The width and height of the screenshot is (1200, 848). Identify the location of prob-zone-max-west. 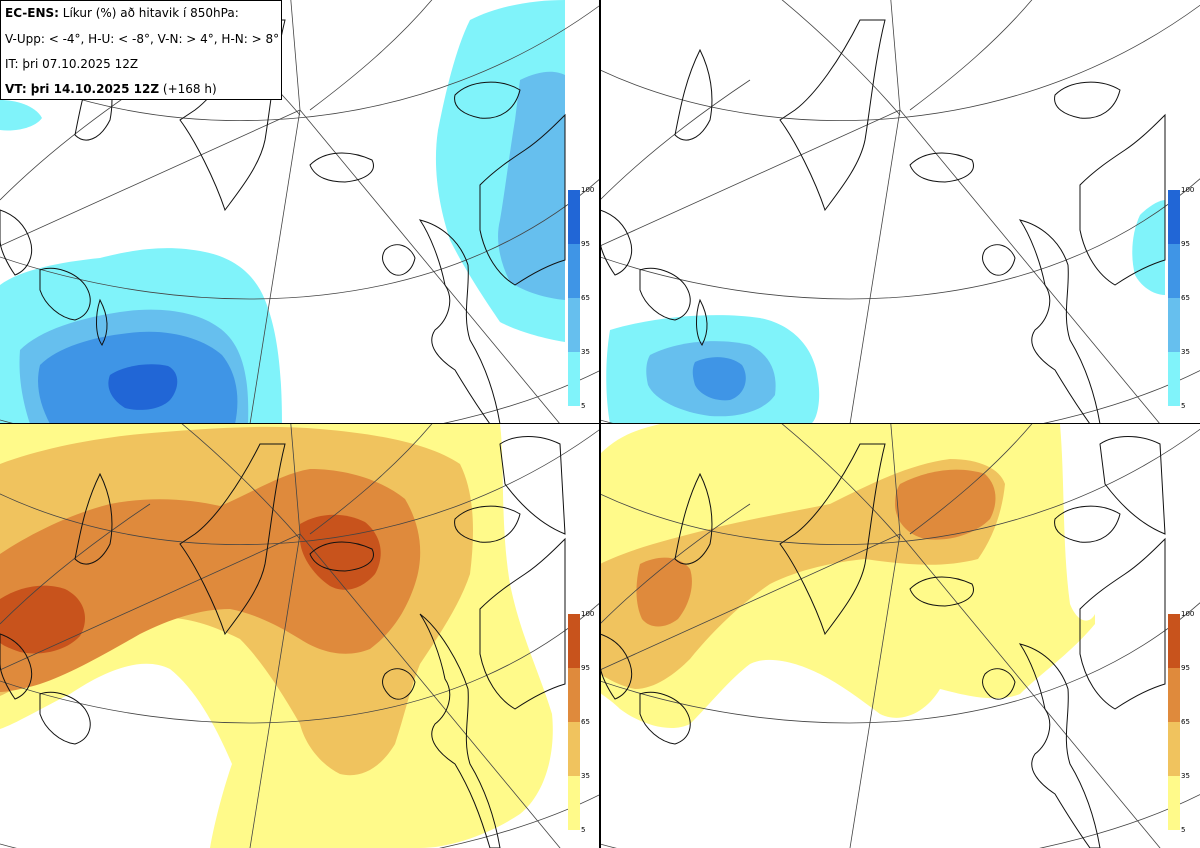
(42, 619).